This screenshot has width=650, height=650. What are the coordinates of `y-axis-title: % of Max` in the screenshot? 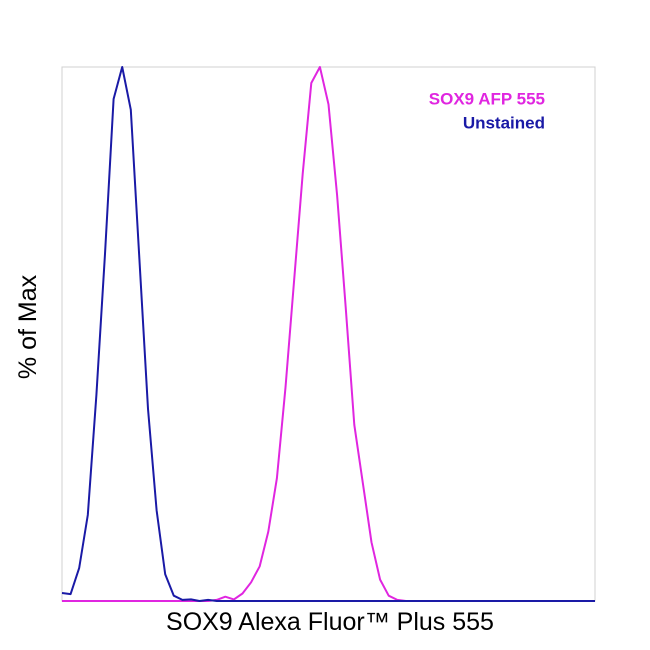 It's located at (28, 326).